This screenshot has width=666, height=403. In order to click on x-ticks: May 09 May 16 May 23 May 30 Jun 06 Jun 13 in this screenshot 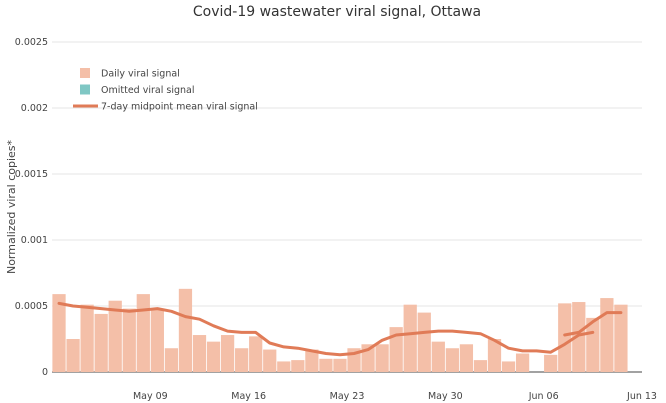, I will do `click(395, 396)`.